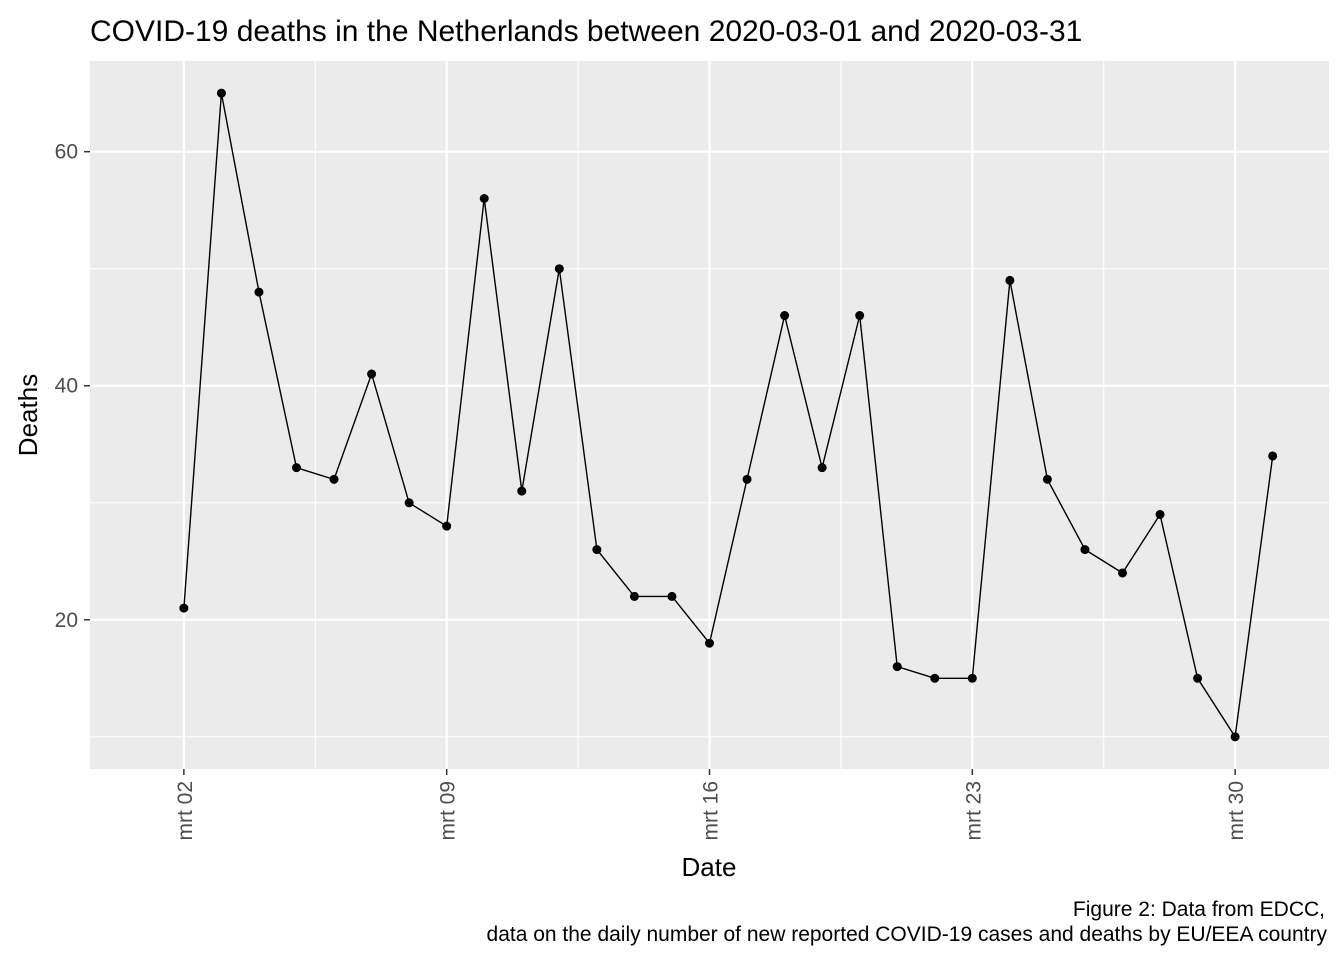  Describe the element at coordinates (66, 620) in the screenshot. I see `y-tick-label: 20` at that location.